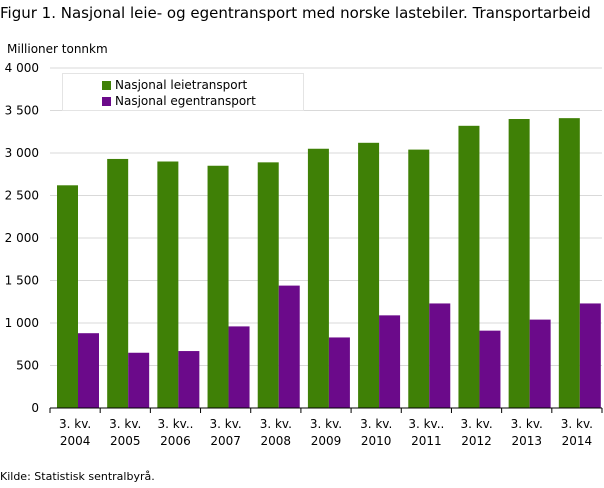 This screenshot has width=604, height=488. I want to click on legend-item-egentransport: Nasjonal egentransport, so click(179, 101).